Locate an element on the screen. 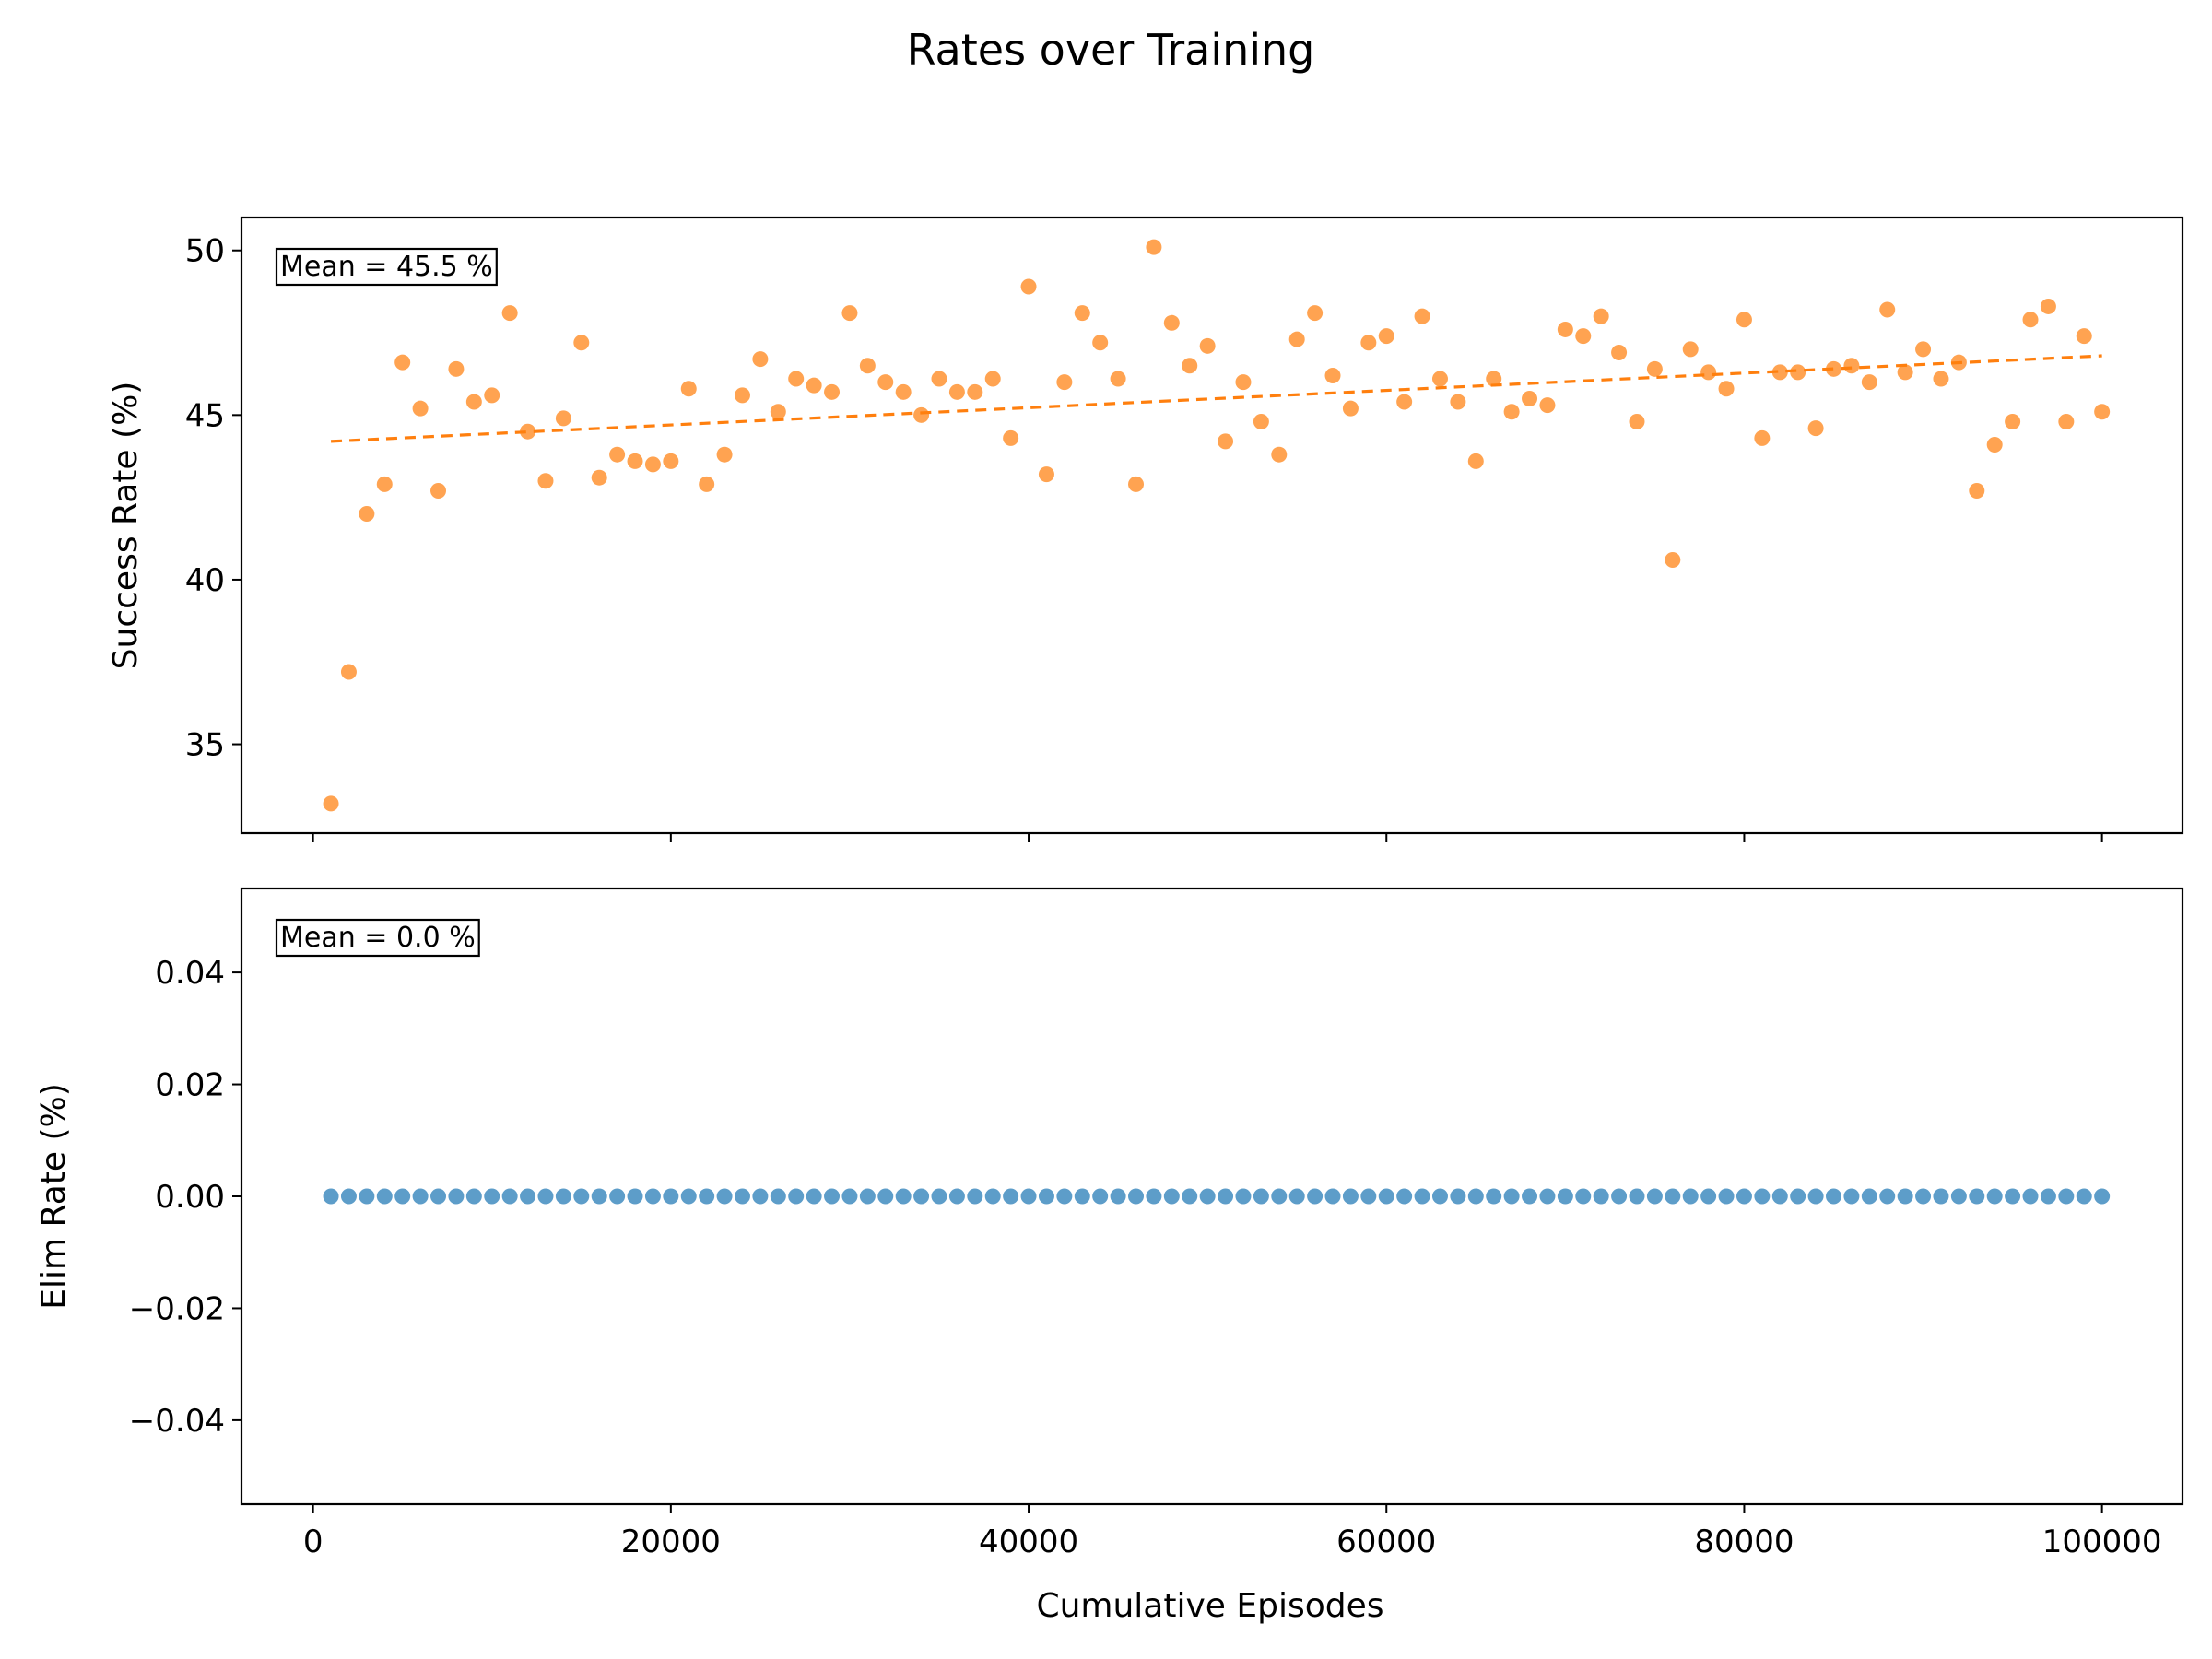 This screenshot has width=2212, height=1659. y-tick-label: 40 is located at coordinates (205, 580).